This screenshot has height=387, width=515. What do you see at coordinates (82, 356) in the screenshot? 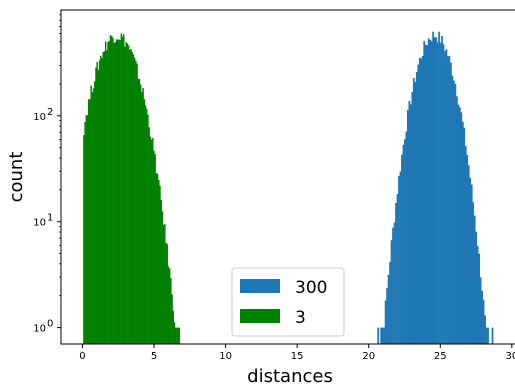
I see `x-tick-label: 0` at bounding box center [82, 356].